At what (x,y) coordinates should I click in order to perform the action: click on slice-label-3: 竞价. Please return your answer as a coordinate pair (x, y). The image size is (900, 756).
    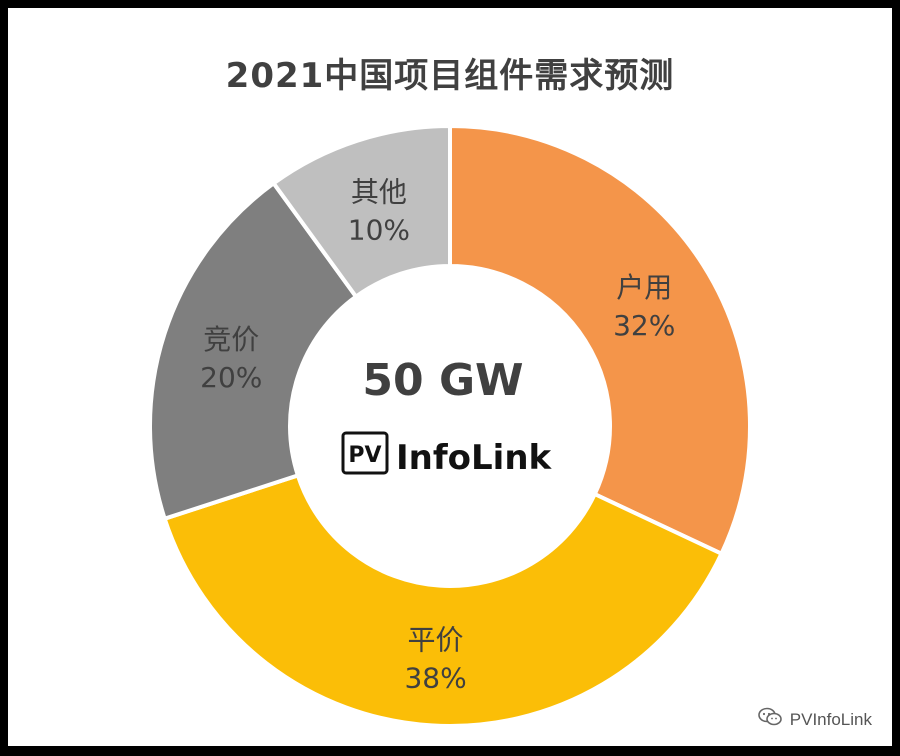
    Looking at the image, I should click on (231, 339).